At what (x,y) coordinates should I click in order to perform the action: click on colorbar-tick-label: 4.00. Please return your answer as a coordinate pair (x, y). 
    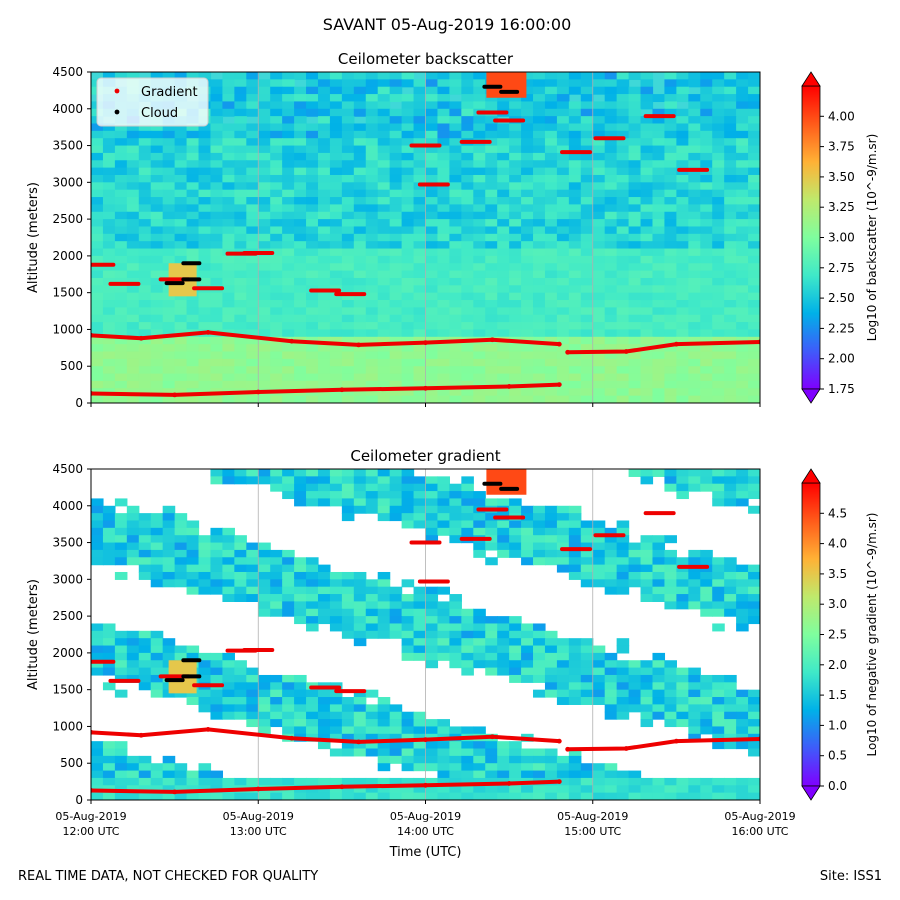
    Looking at the image, I should click on (841, 116).